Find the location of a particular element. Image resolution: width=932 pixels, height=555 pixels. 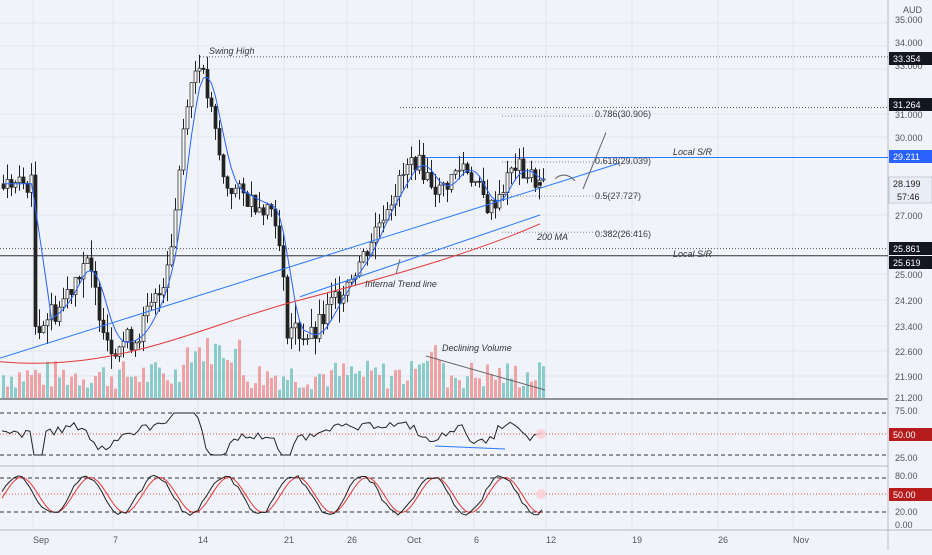

fib-label: 0.618(29.039) is located at coordinates (623, 161).